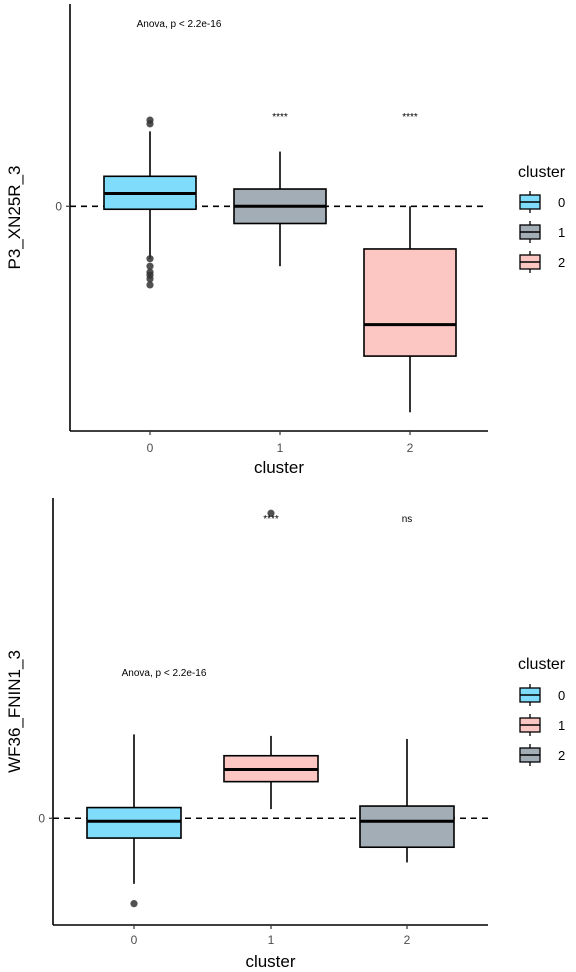  I want to click on y-axis-title: WF36_FNIN1_3, so click(14, 711).